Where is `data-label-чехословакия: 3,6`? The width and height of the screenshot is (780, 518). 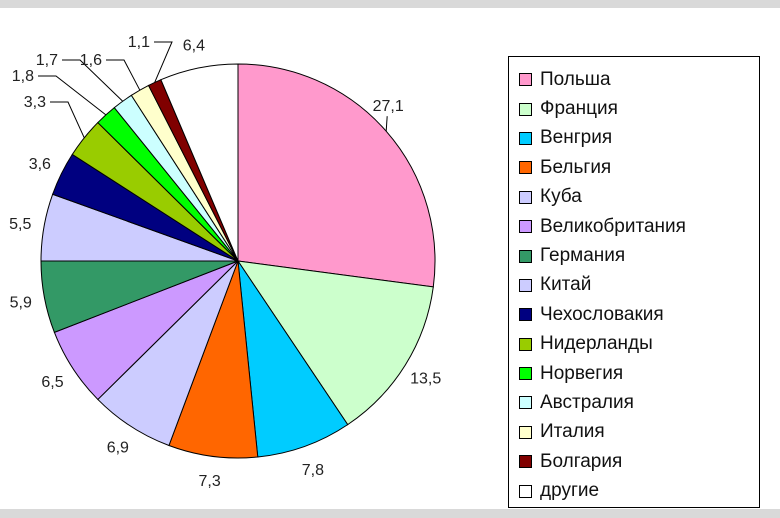 data-label-чехословакия: 3,6 is located at coordinates (40, 164).